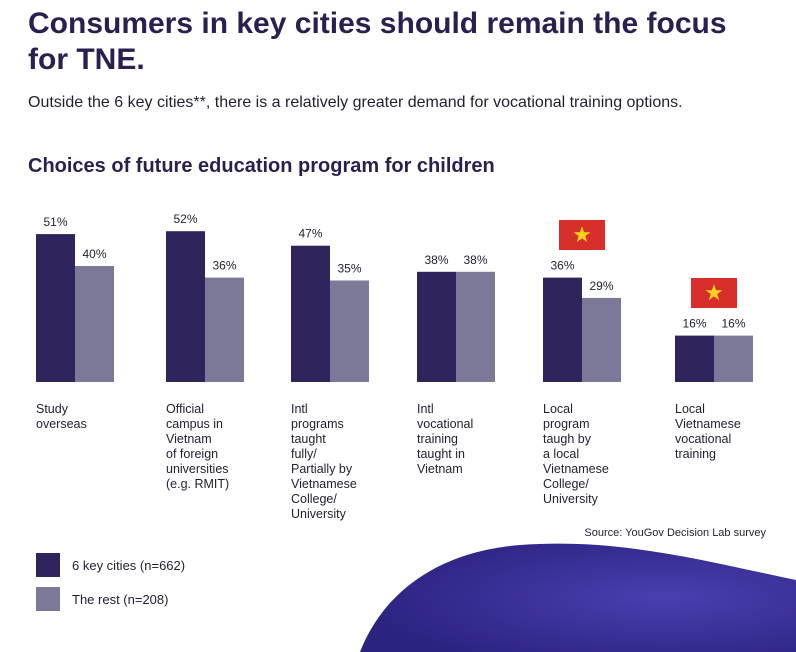 The image size is (796, 652). Describe the element at coordinates (94, 254) in the screenshot. I see `data-label-rest-0: 40%` at that location.